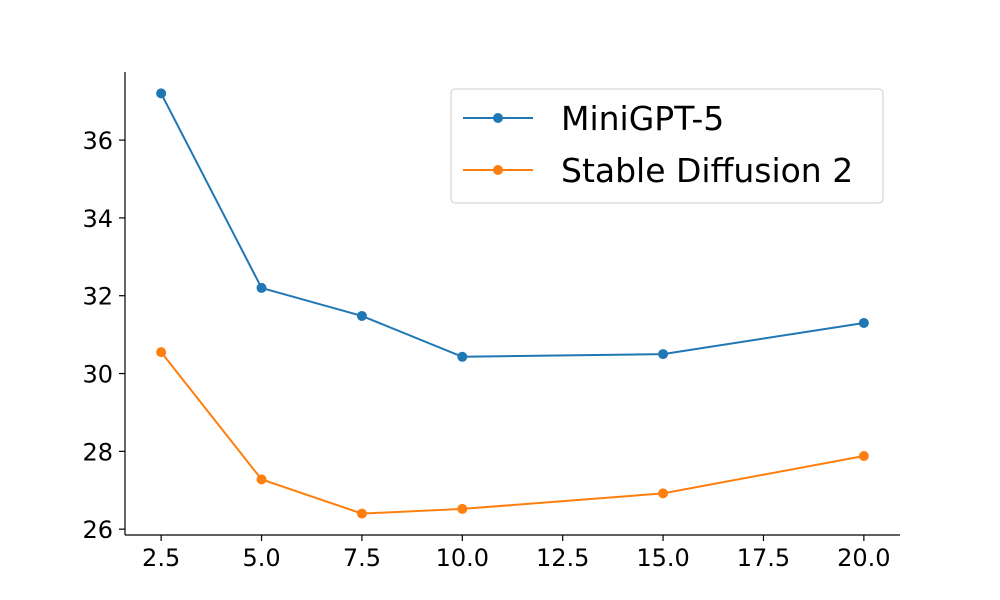 This screenshot has height=600, width=1000. I want to click on legend-label: Stable Diffusion 2, so click(707, 170).